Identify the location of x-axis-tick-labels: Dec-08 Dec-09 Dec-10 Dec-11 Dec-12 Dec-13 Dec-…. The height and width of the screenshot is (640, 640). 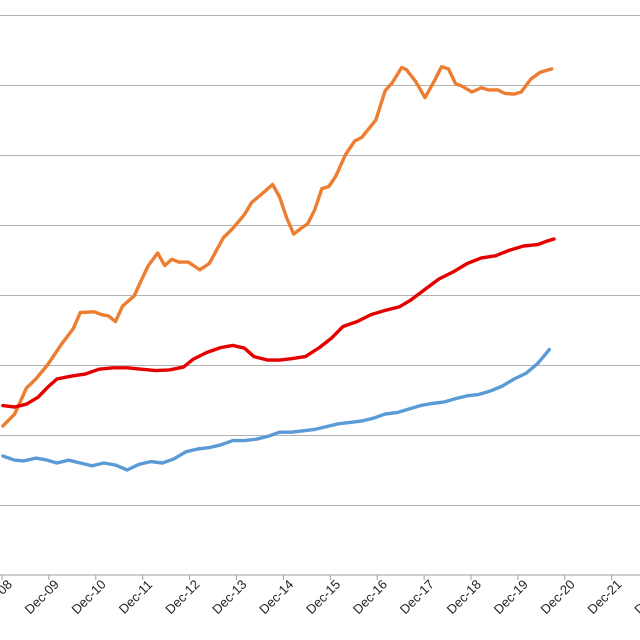
(320, 597).